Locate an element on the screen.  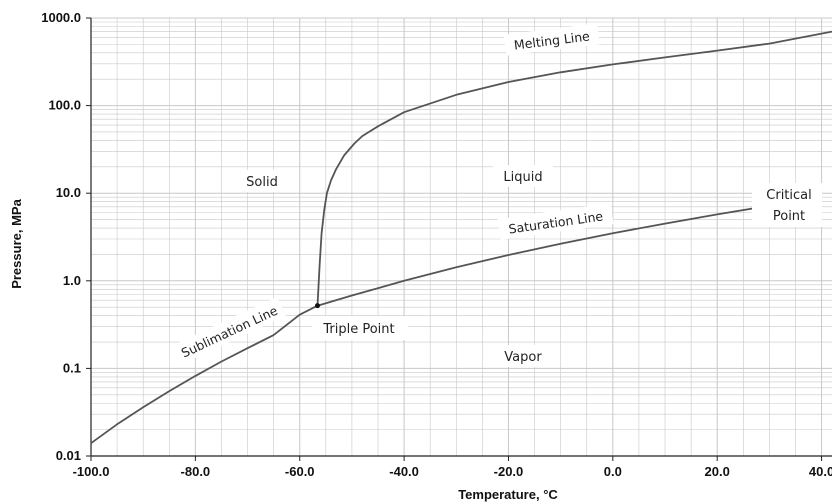
liquid-label-bg is located at coordinates (523, 176).